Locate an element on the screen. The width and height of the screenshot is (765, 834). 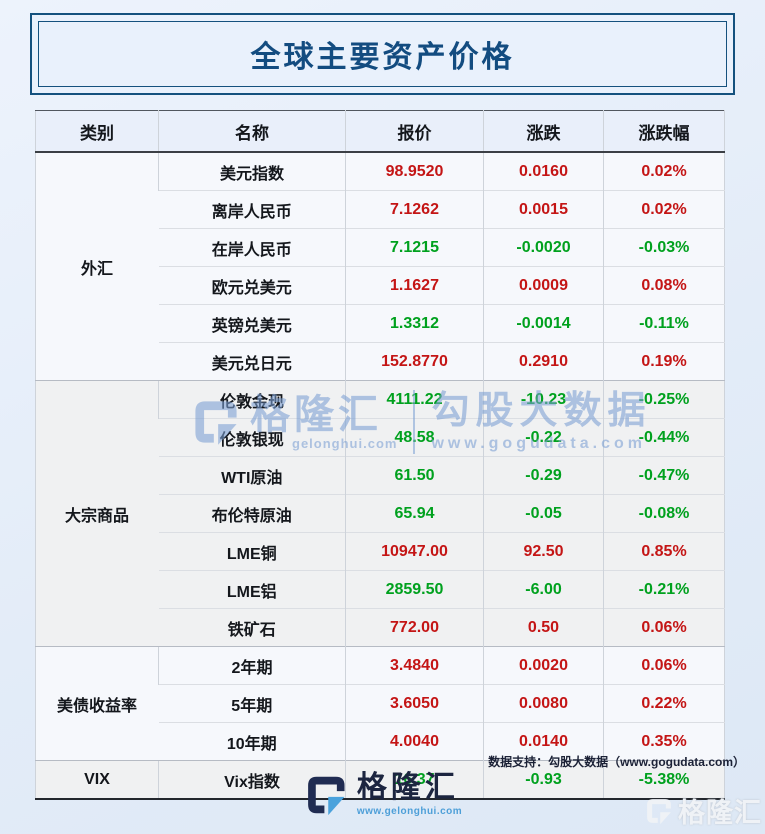
category-cell: 大宗商品 is located at coordinates (97, 513).